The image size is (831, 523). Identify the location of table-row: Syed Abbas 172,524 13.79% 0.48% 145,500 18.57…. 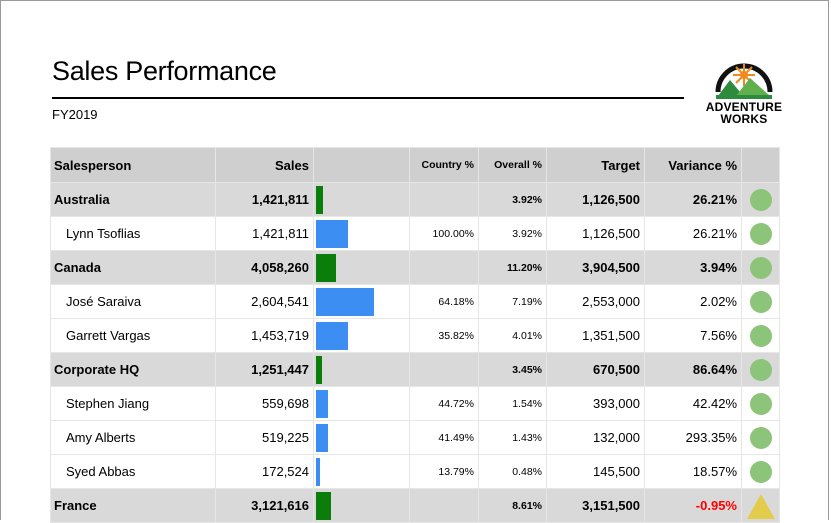
(415, 471).